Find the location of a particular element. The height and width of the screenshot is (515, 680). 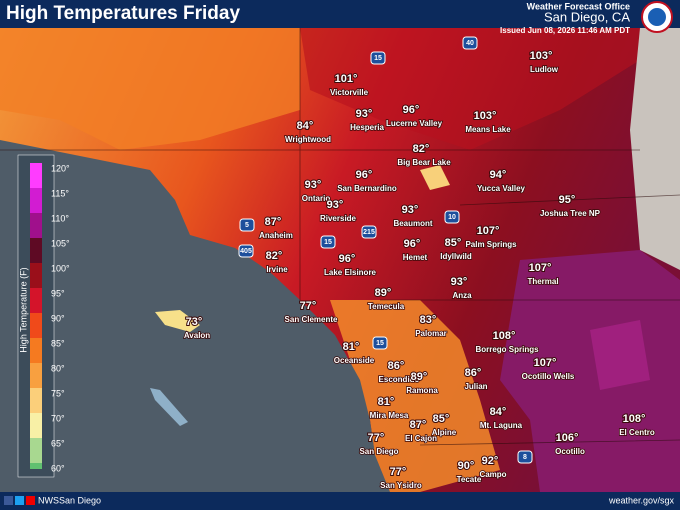

city-name: Joshua Tree NP is located at coordinates (570, 213).